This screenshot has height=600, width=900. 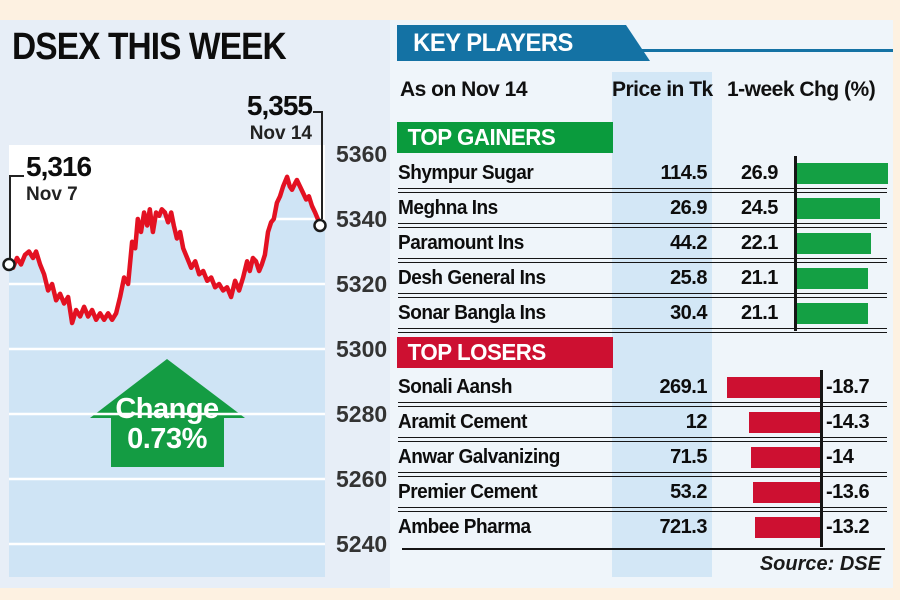 What do you see at coordinates (361, 219) in the screenshot?
I see `y-tick-label: 5340` at bounding box center [361, 219].